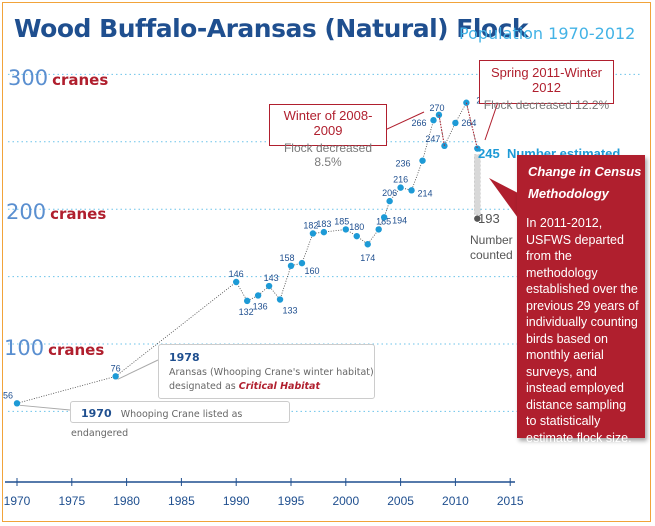 The height and width of the screenshot is (526, 655). Describe the element at coordinates (581, 180) in the screenshot. I see `methodology-heading: Change in Census Methodology` at that location.